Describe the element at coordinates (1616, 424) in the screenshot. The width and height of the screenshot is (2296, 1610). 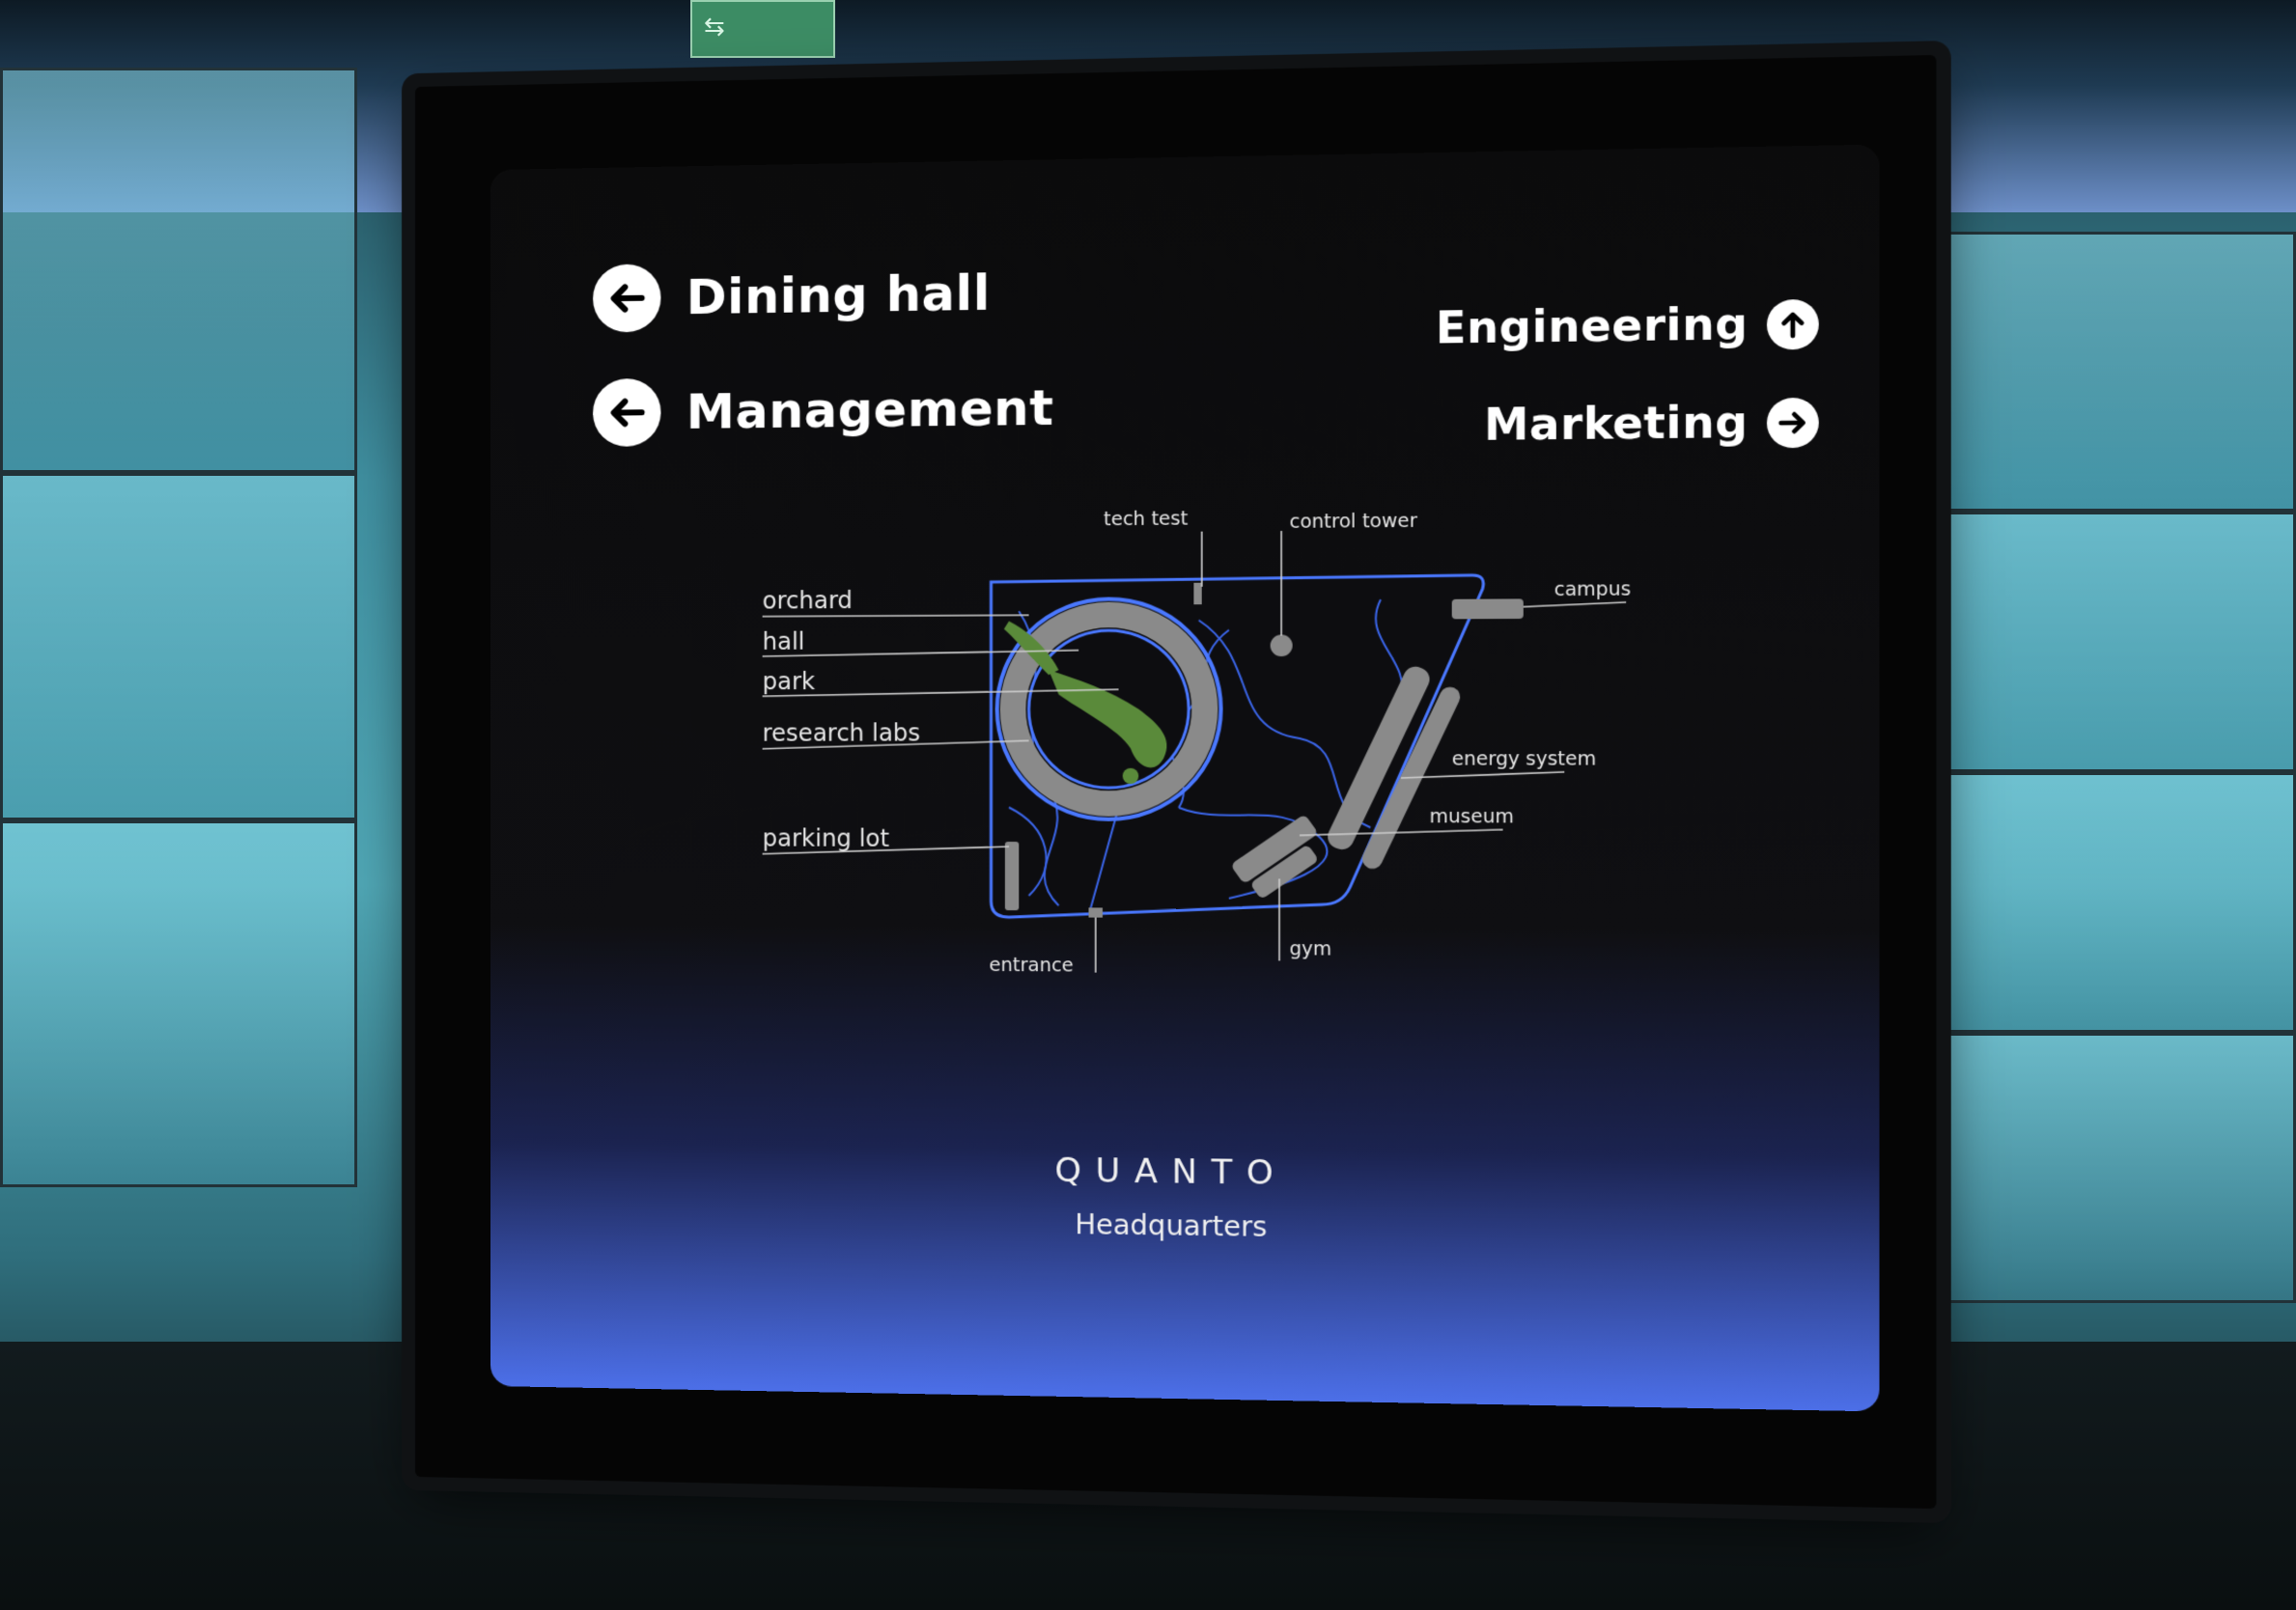
I see `sign-label: Marketing` at that location.